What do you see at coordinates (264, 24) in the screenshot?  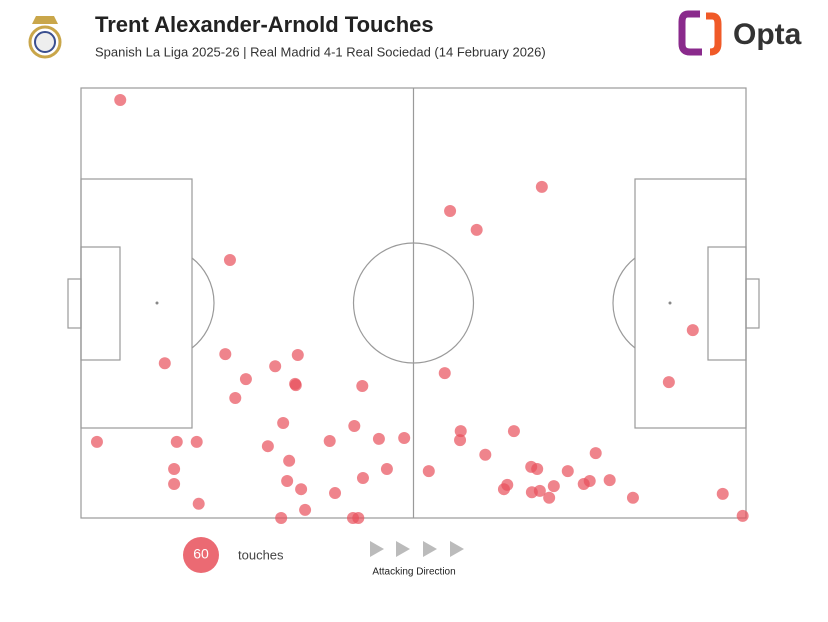 I see `title: Trent Alexander-Arnold Touches` at bounding box center [264, 24].